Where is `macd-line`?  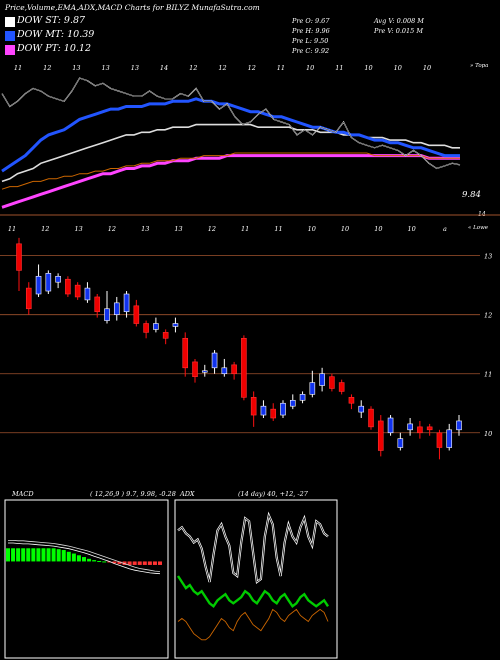
macd-line is located at coordinates (84, 558).